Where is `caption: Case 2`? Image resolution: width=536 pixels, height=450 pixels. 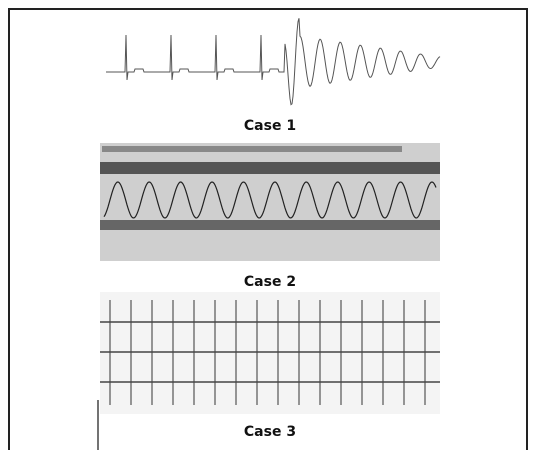 caption: Case 2 is located at coordinates (270, 282).